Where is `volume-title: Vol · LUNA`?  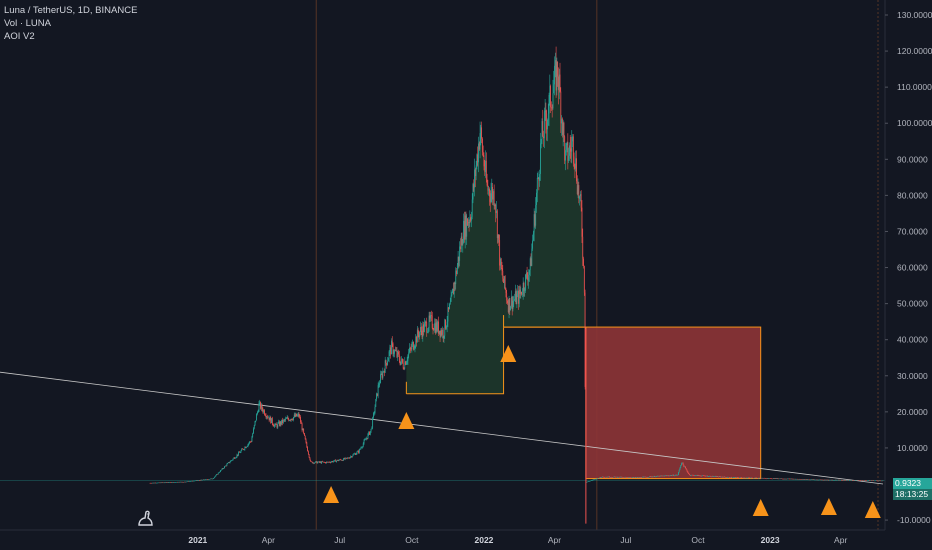 volume-title: Vol · LUNA is located at coordinates (27, 23).